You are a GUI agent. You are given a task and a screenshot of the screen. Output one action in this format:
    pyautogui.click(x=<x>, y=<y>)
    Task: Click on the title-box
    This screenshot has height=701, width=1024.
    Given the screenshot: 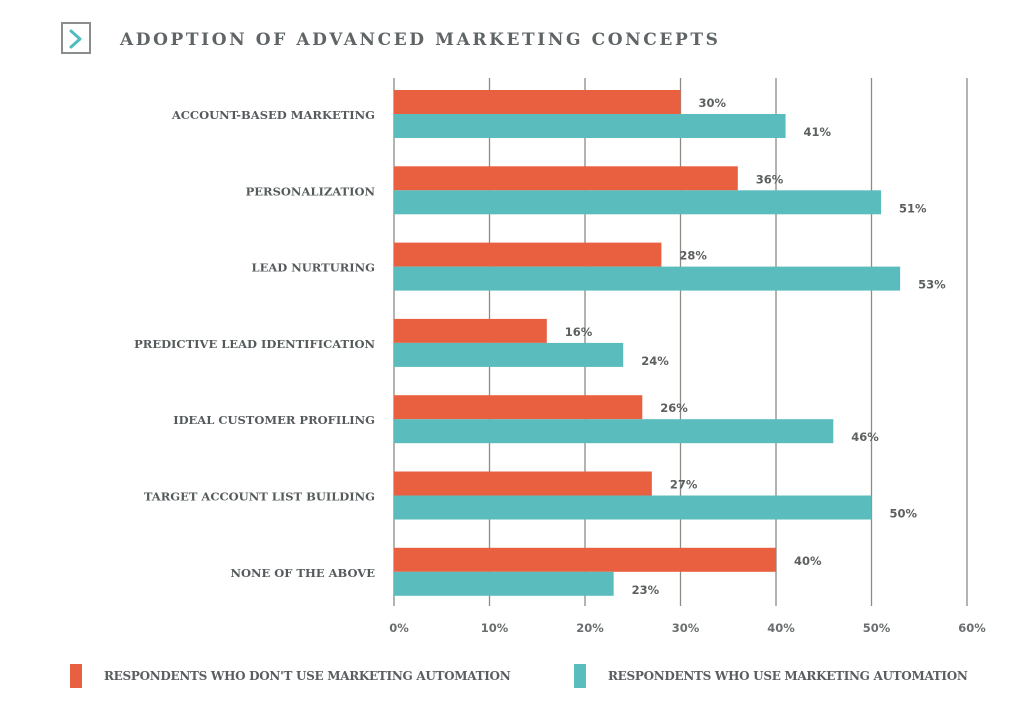 What is the action you would take?
    pyautogui.click(x=76, y=38)
    